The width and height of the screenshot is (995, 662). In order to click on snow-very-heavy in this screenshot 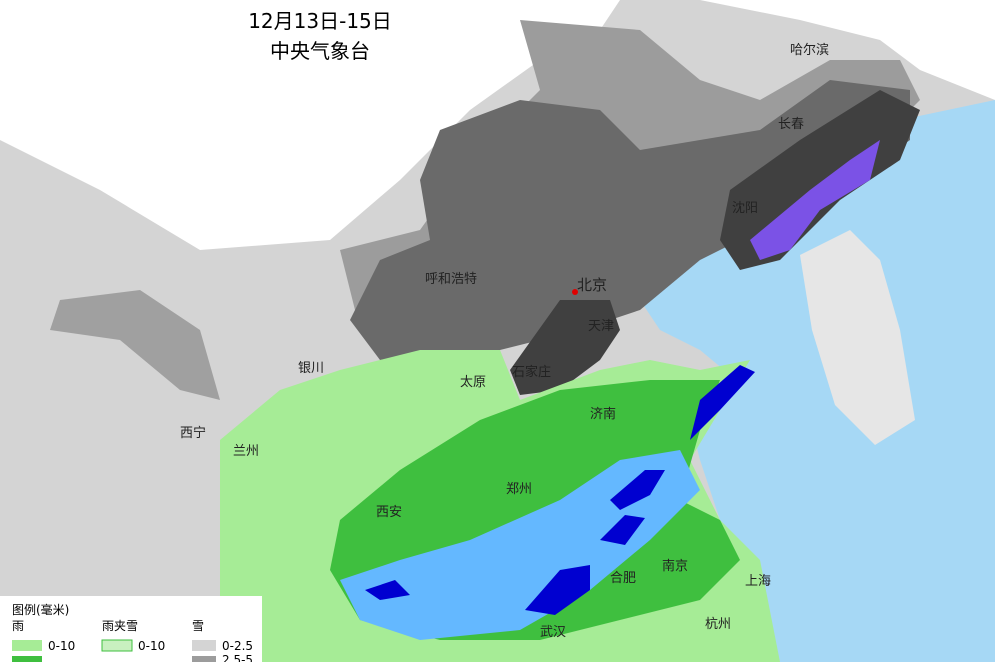, I will do `click(565, 347)`.